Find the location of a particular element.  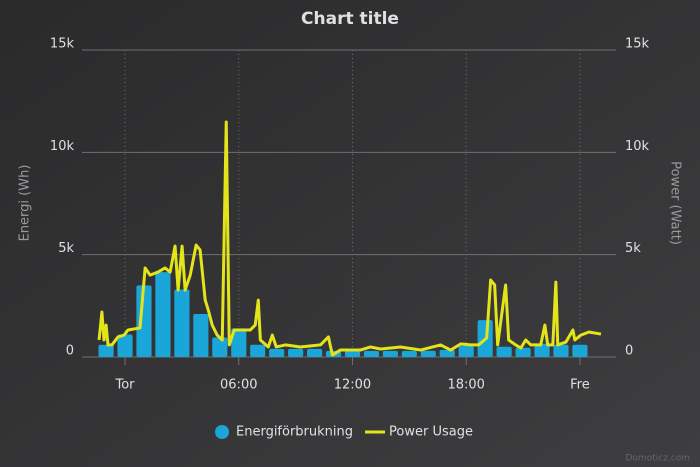

credits: Domoticz.com is located at coordinates (658, 459).